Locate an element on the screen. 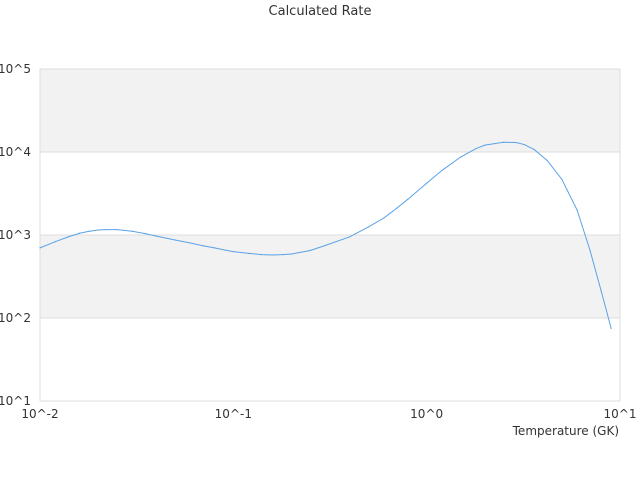  y-axis-tick-labels: 10^1 10^2 10^3 10^4 10^5 is located at coordinates (15, 235).